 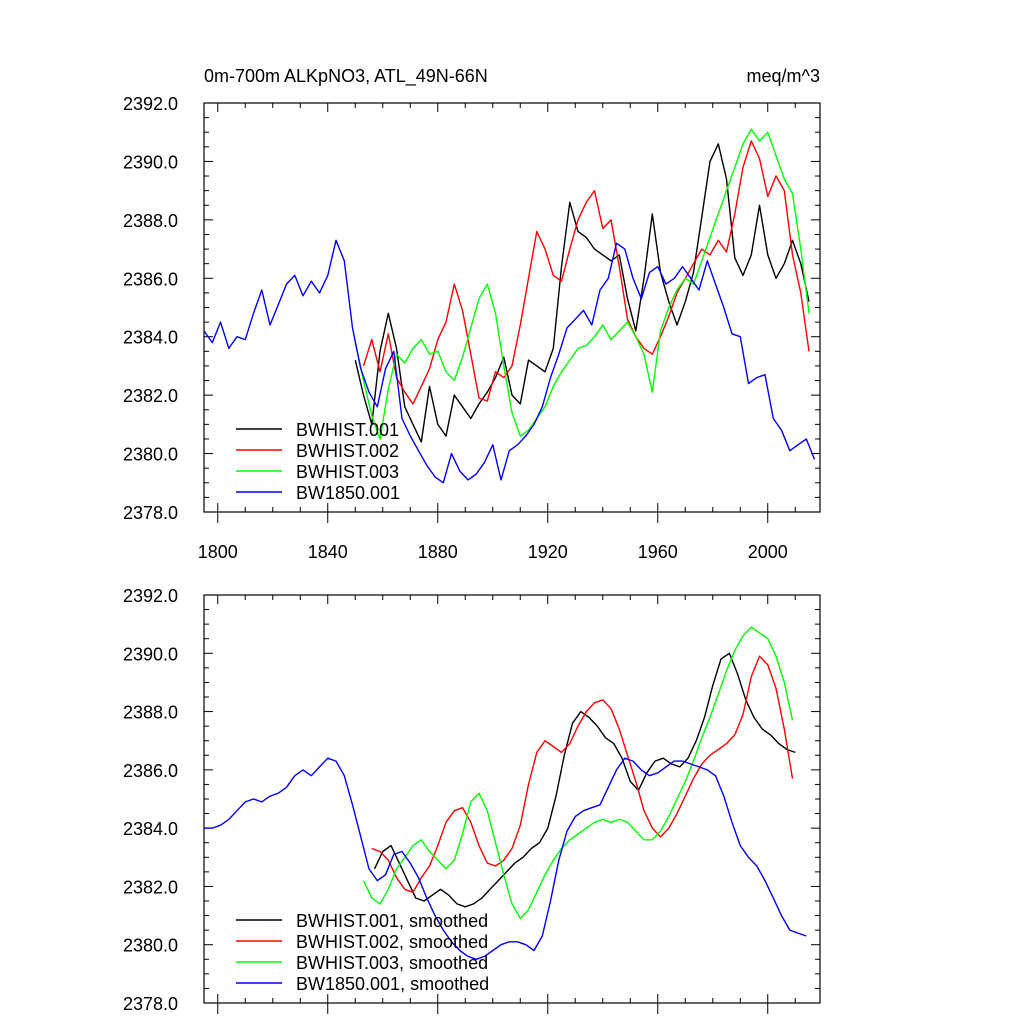 I want to click on x-tick-label: 1880, so click(x=438, y=552).